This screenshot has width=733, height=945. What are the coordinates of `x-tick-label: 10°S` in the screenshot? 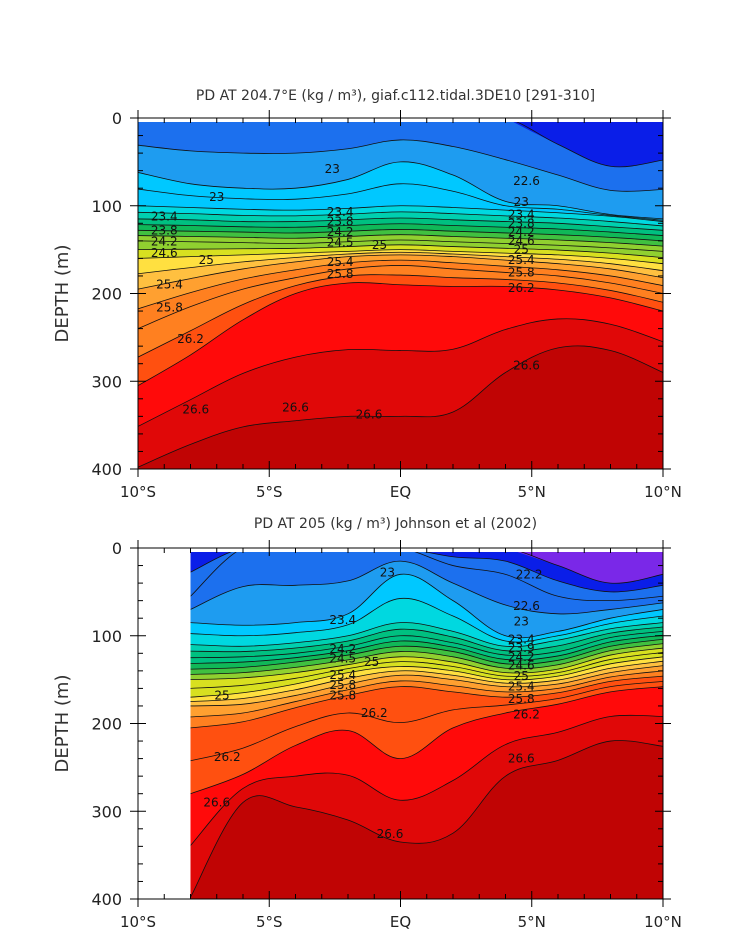 It's located at (138, 492).